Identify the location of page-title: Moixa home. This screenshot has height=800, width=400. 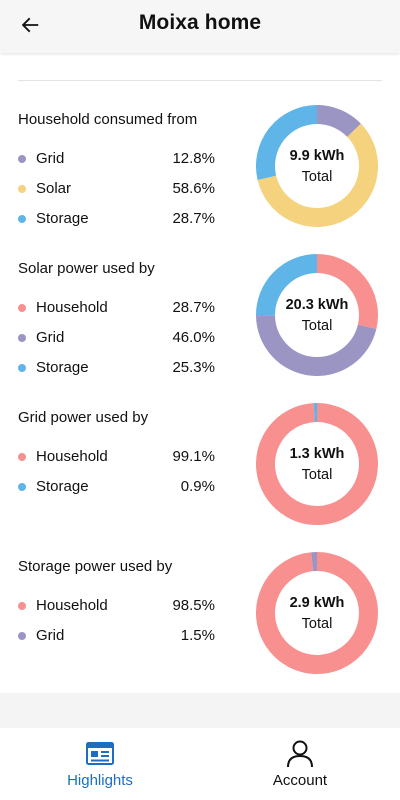
(200, 22).